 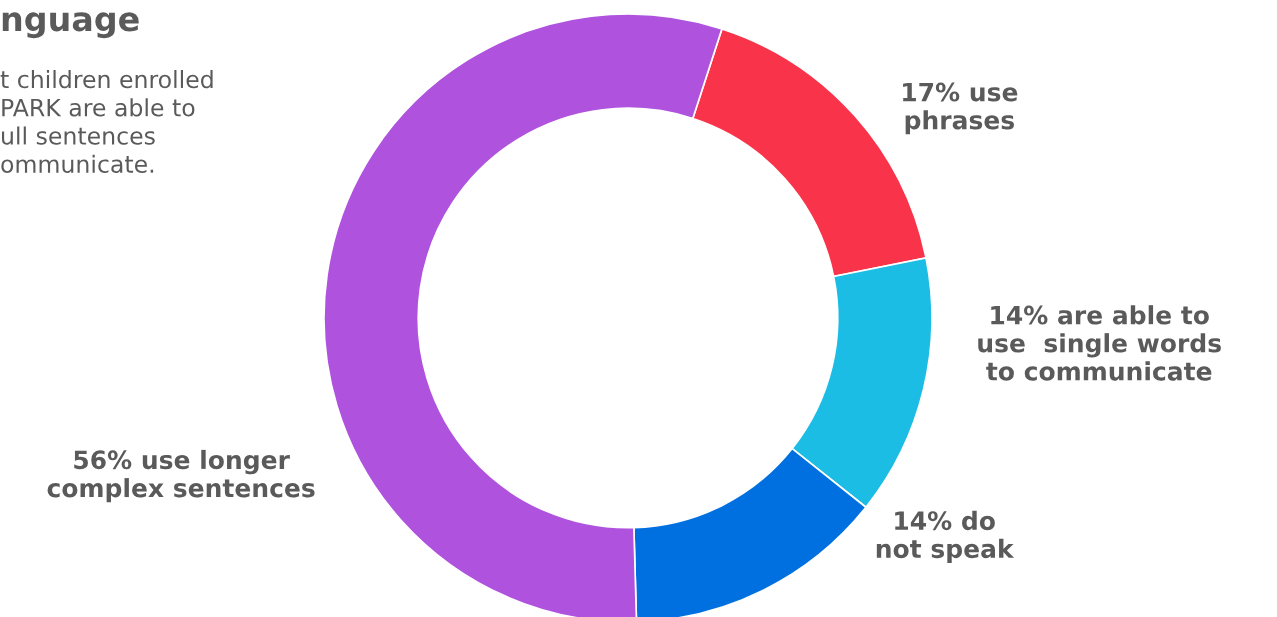 What do you see at coordinates (106, 121) in the screenshot?
I see `text: t children enrolled PARK are able to ull sentences ommunicate.` at bounding box center [106, 121].